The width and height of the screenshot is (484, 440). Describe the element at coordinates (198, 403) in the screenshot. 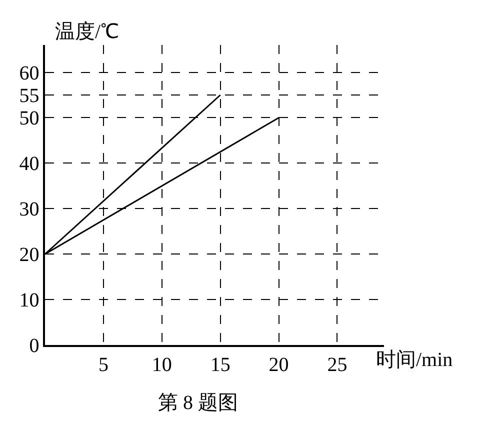

I see `text: 第 8 题图` at that location.